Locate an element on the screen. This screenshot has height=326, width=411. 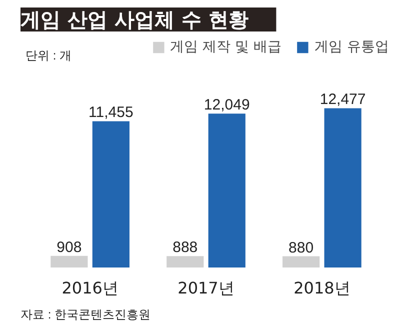
legend-label: 게임 유통업 is located at coordinates (351, 47).